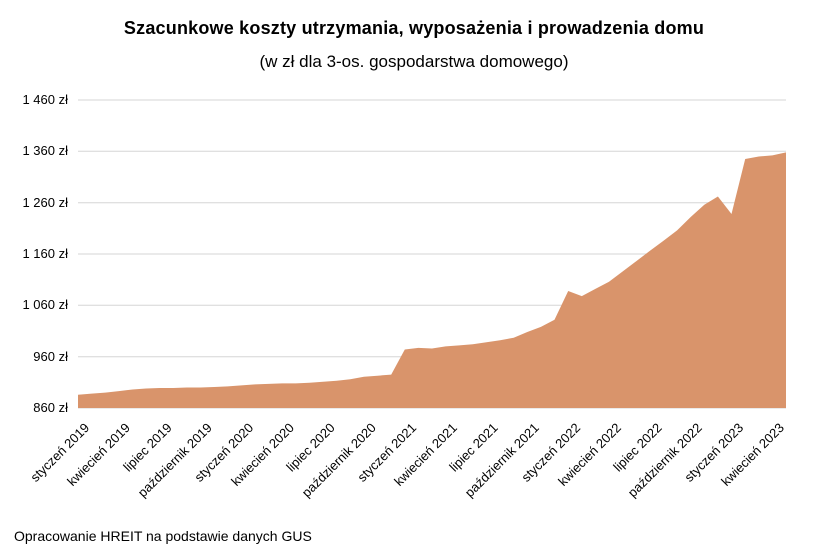 The width and height of the screenshot is (828, 552). What do you see at coordinates (45, 253) in the screenshot?
I see `y-tick-label: 1 160 zł` at bounding box center [45, 253].